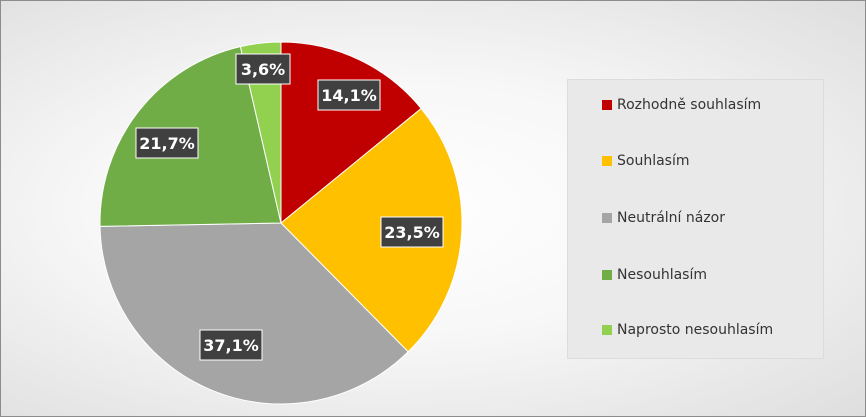 The image size is (866, 417). I want to click on legend-item-naprosto-nesouhlasim: Naprosto nesouhlasím, so click(687, 330).